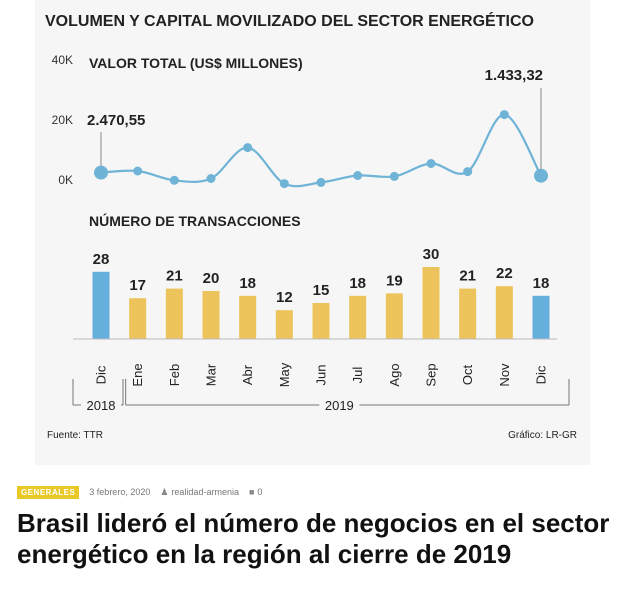 The image size is (625, 615). I want to click on date-meta: 3 febrero, 2020, so click(119, 492).